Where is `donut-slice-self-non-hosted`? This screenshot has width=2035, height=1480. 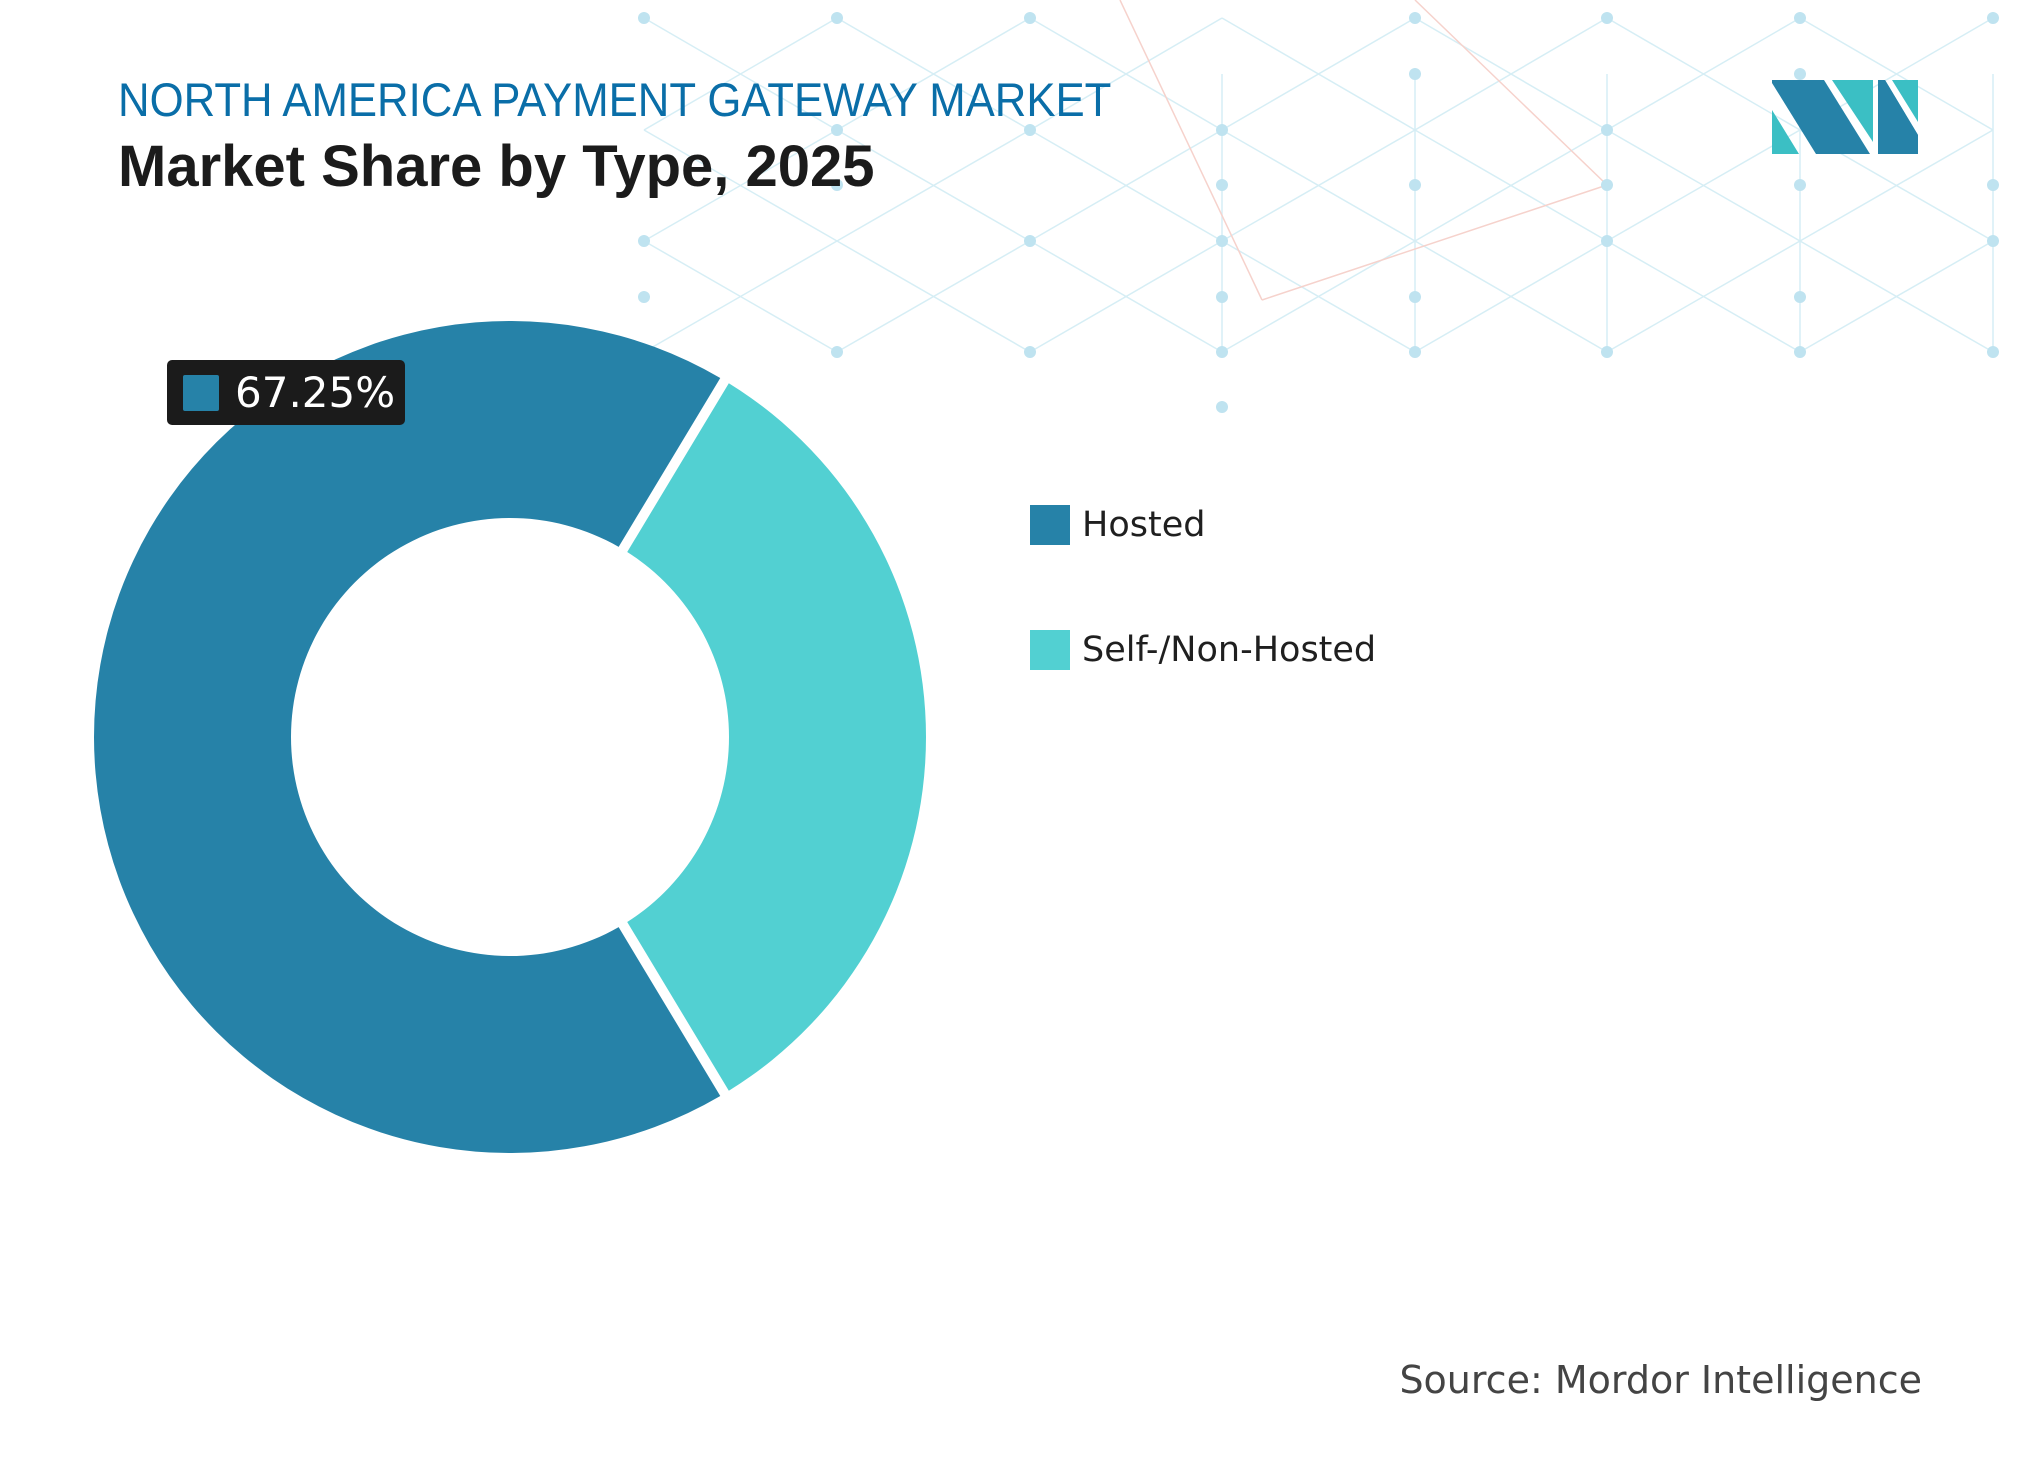
donut-slice-self-non-hosted is located at coordinates (777, 737).